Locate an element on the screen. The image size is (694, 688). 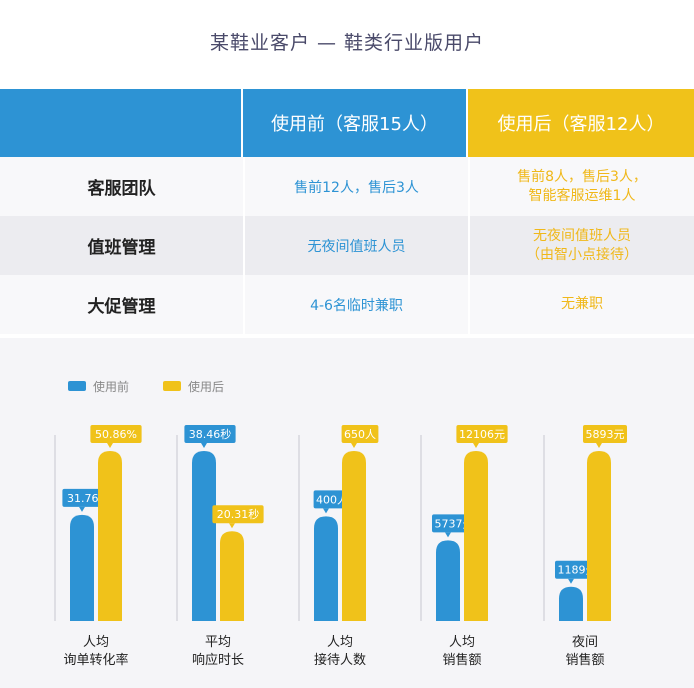
legend-label: 使用后 is located at coordinates (206, 386).